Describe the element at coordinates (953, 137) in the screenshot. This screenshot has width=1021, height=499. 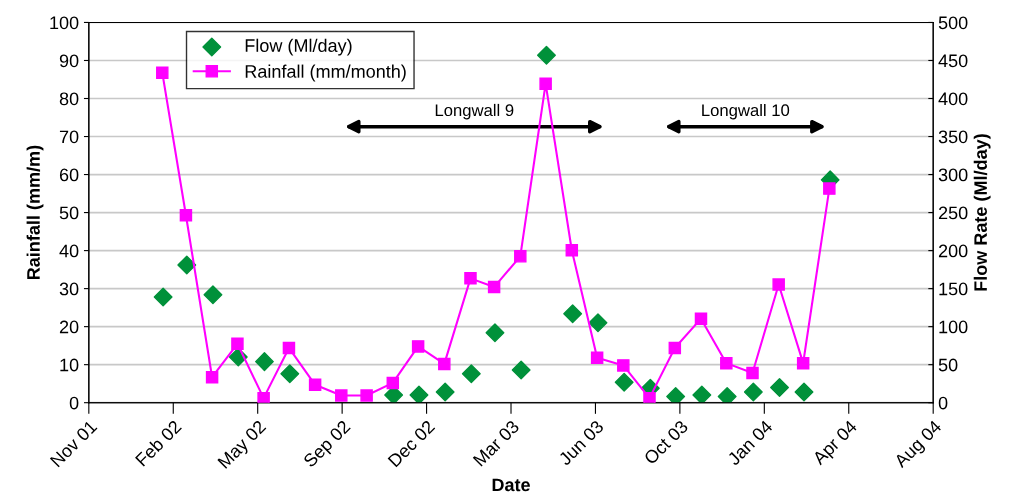
I see `y2-tick-label: 350` at that location.